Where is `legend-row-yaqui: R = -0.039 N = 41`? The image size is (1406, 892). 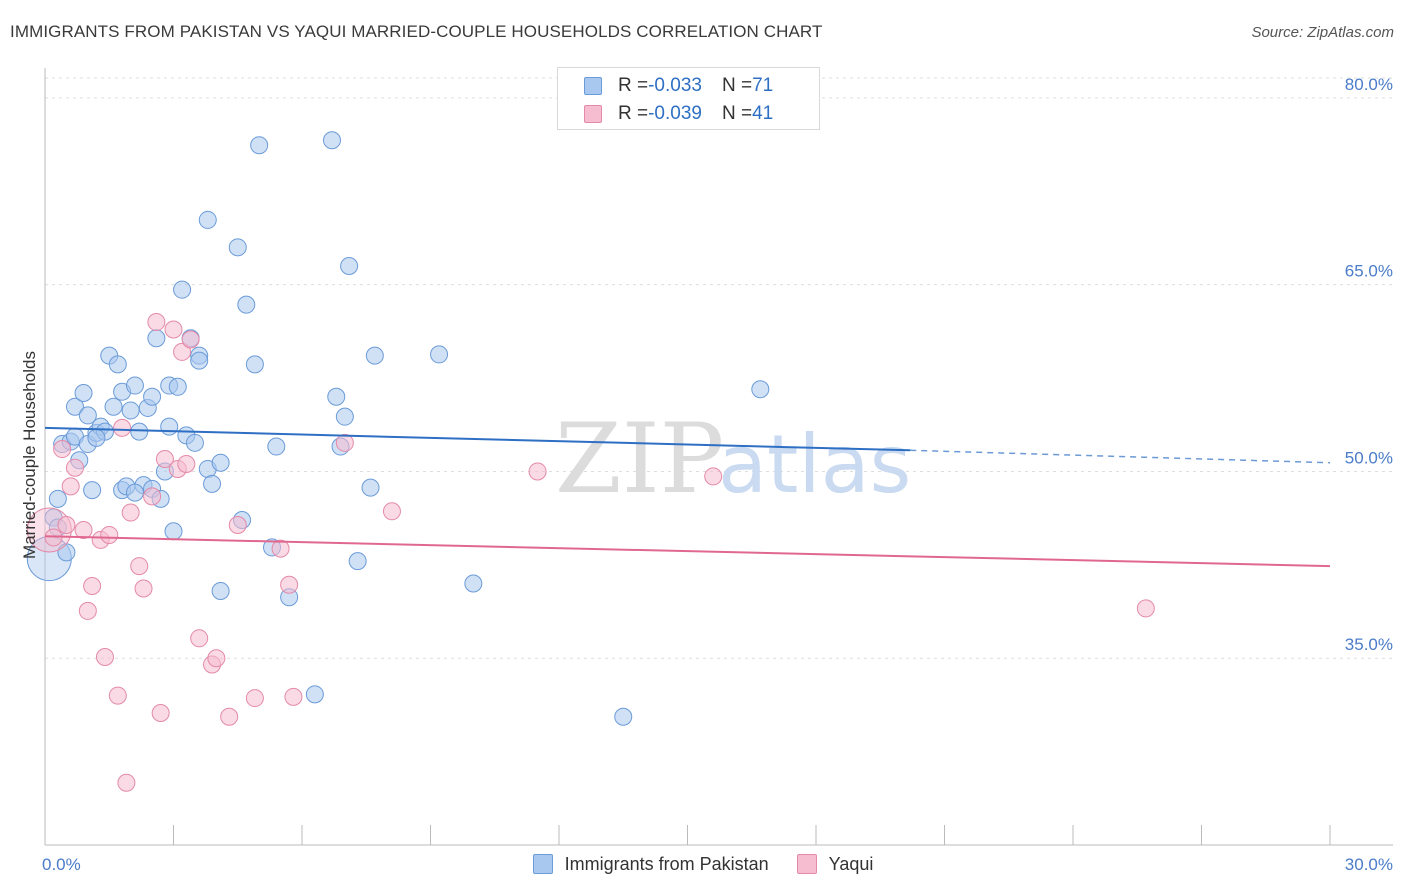 legend-row-yaqui: R = -0.039 N = 41 is located at coordinates (665, 114).